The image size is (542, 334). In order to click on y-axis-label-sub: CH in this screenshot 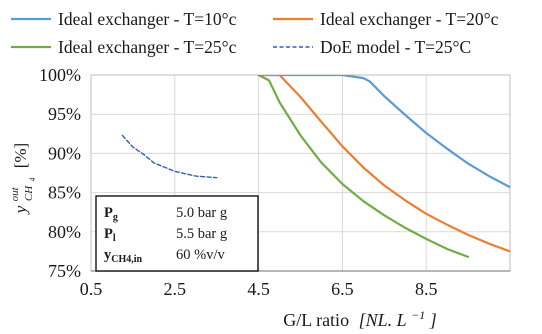, I will do `click(29, 193)`.